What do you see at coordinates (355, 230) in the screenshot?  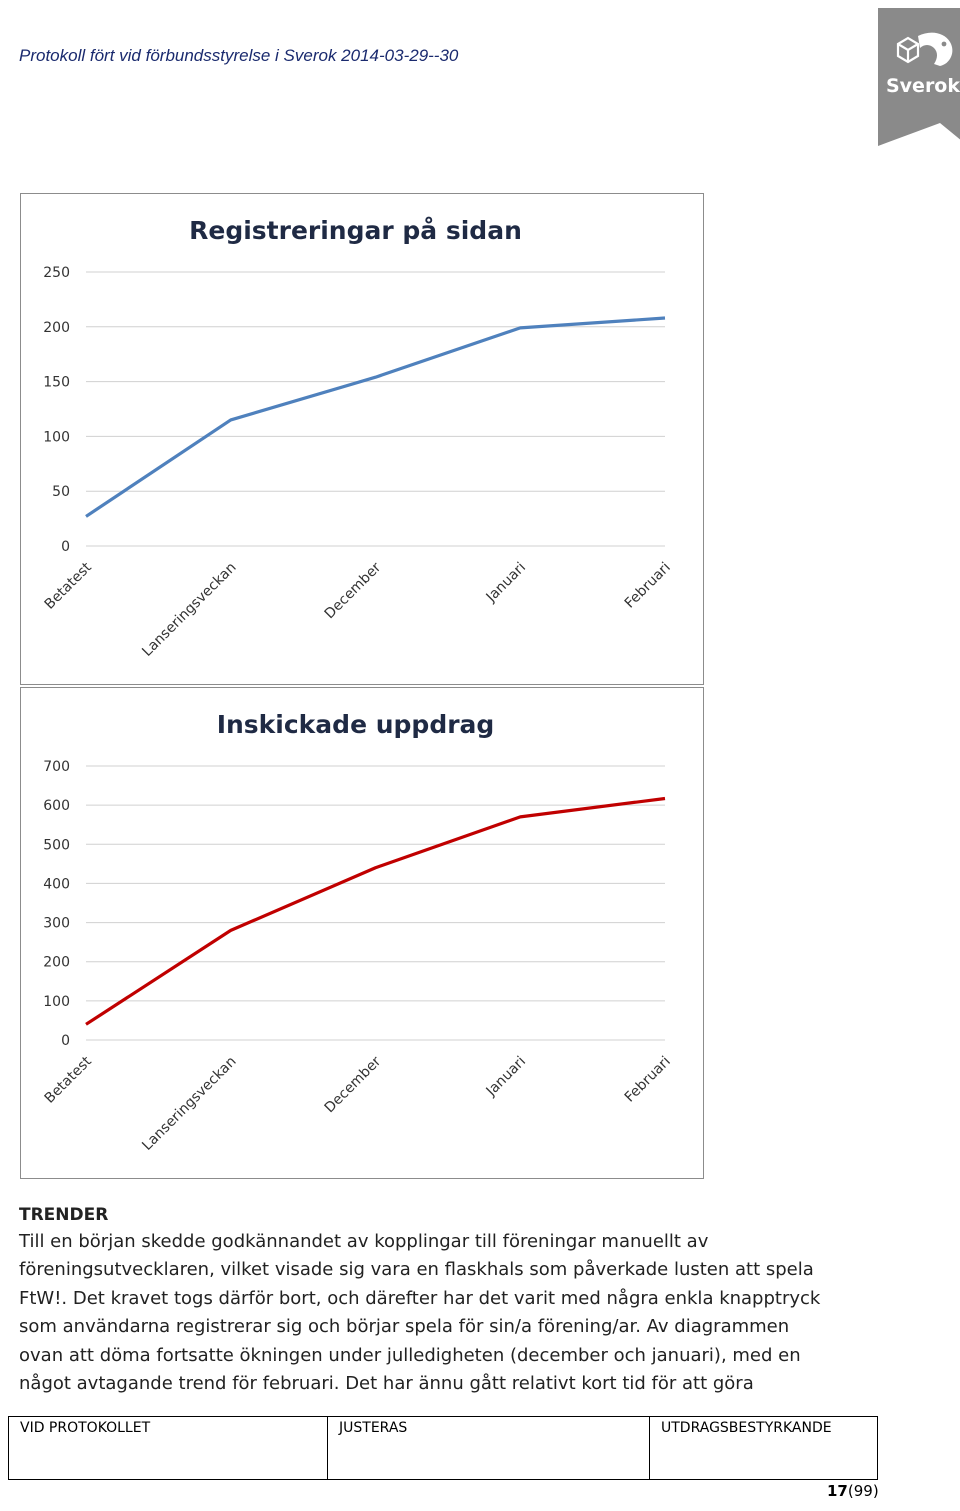 I see `chart-title: Registreringar på sidan` at bounding box center [355, 230].